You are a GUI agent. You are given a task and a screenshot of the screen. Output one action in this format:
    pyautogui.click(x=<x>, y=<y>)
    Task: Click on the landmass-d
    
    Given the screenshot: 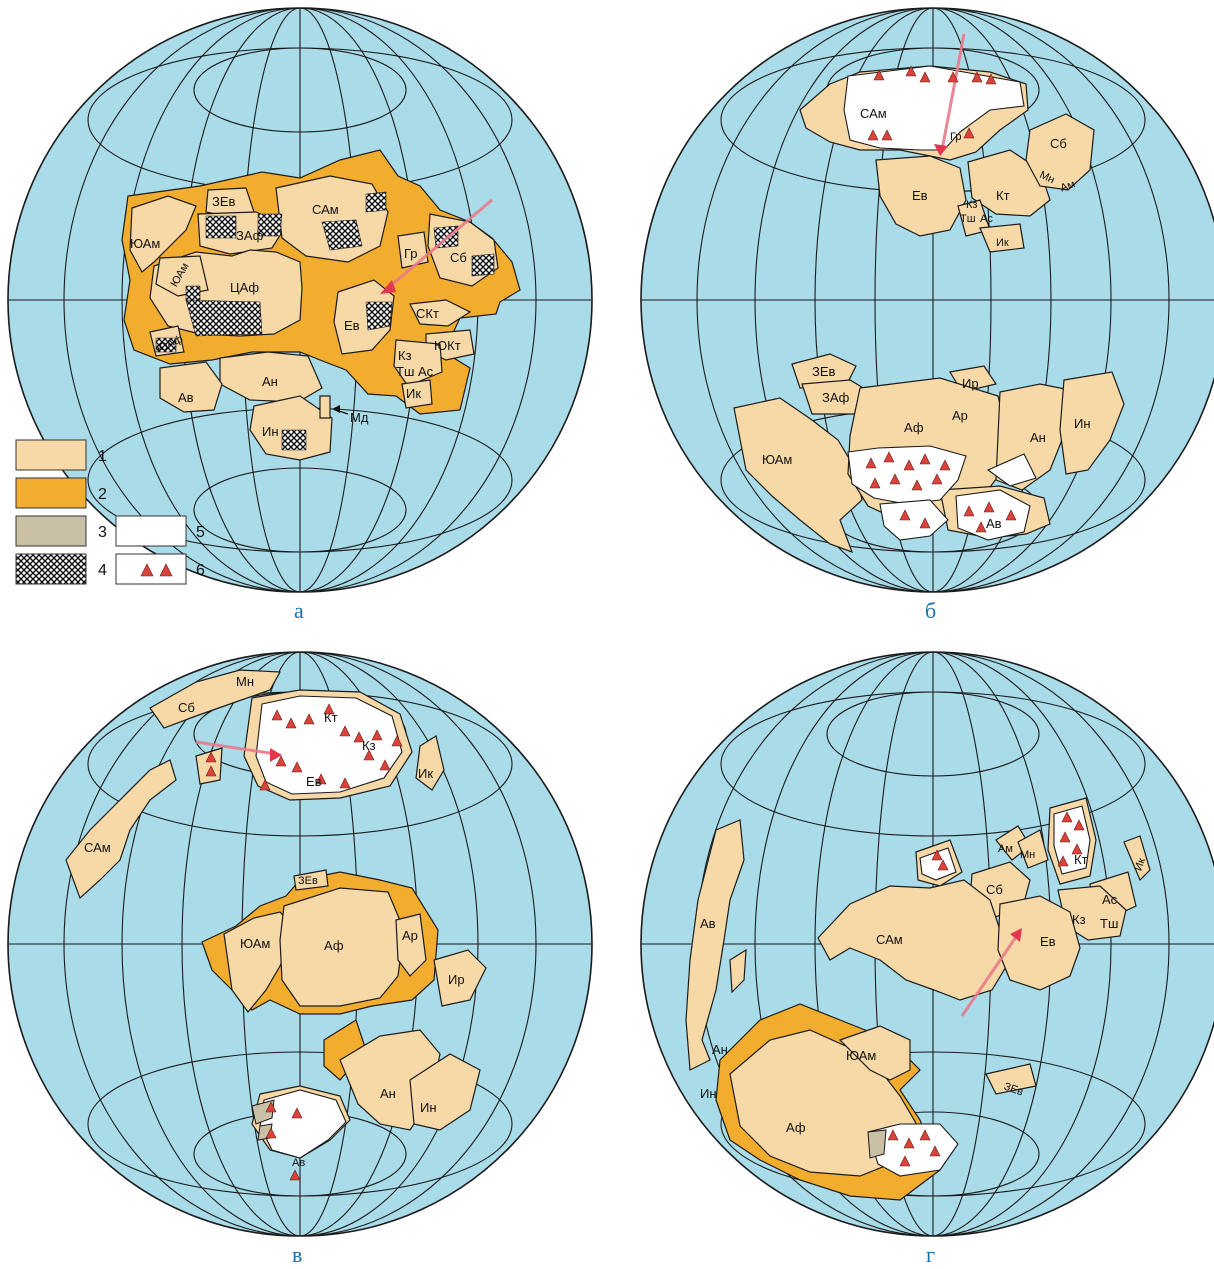 What is the action you would take?
    pyautogui.click(x=918, y=999)
    